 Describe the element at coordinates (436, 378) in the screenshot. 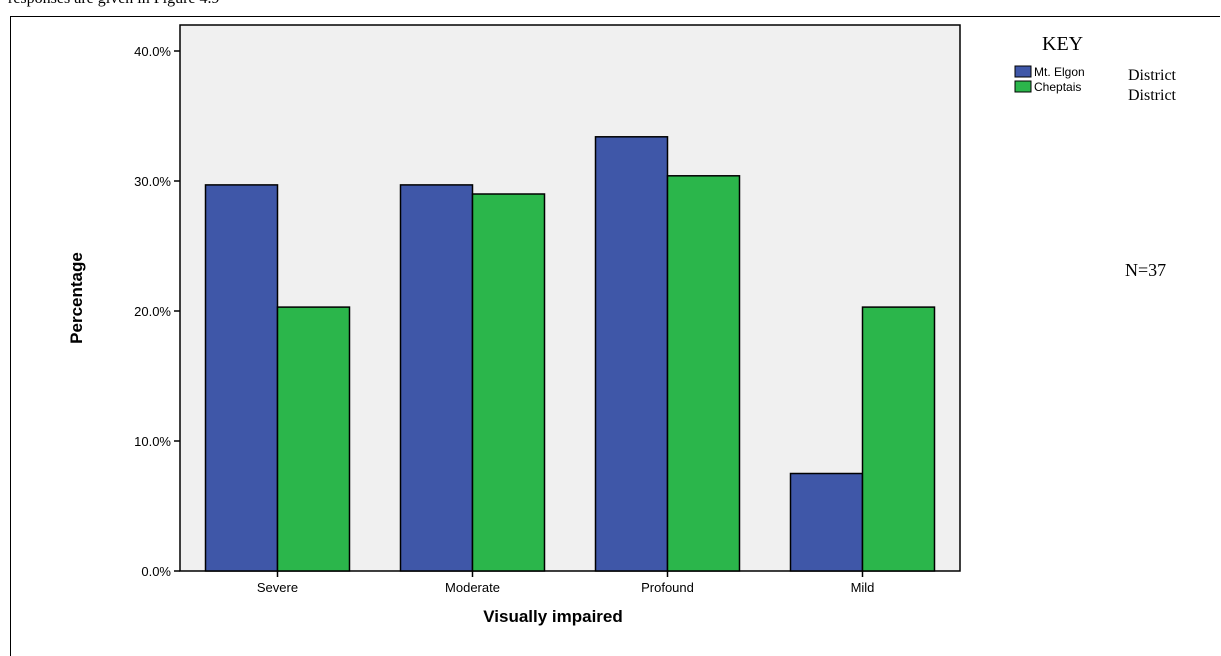

I see `bar-mt-elgon-moderate` at that location.